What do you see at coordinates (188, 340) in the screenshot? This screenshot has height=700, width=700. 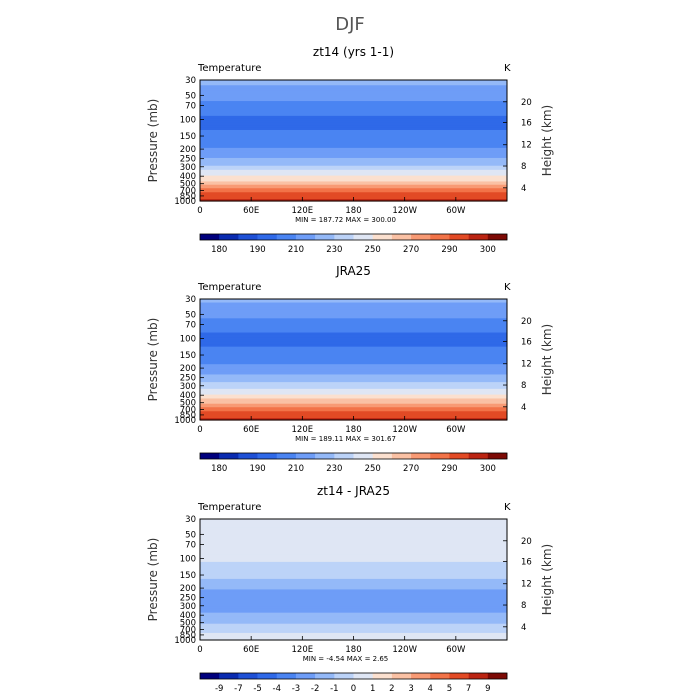 I see `y-tick-label: 100` at bounding box center [188, 340].